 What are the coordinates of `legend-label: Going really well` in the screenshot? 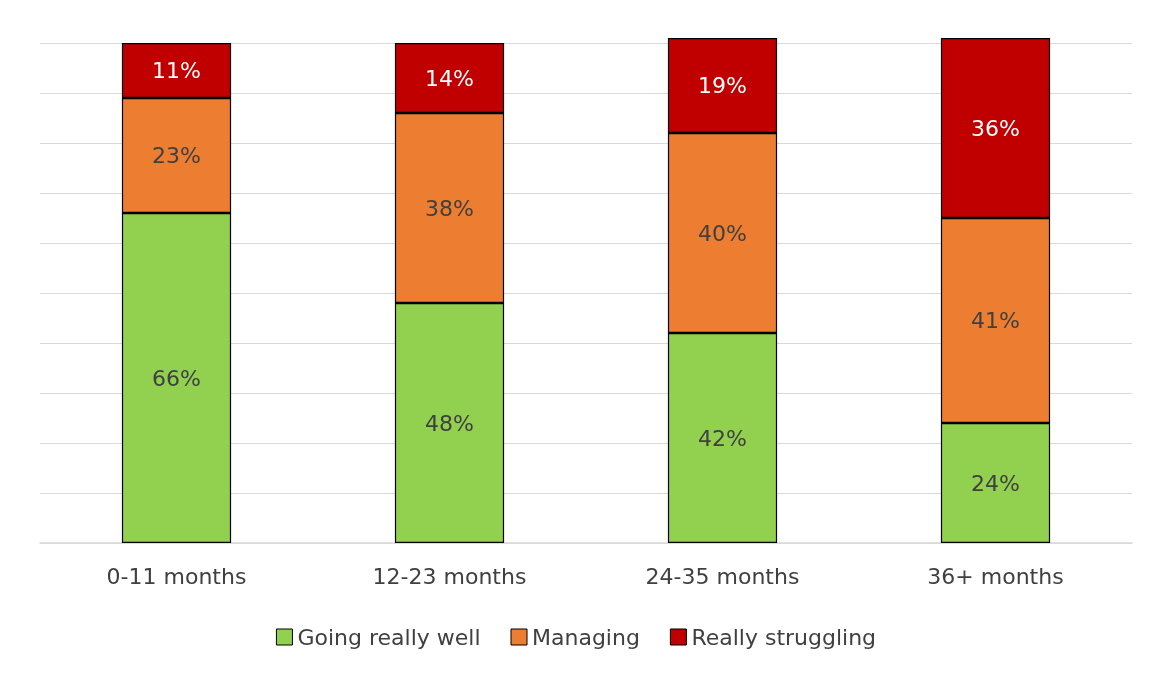 It's located at (389, 637).